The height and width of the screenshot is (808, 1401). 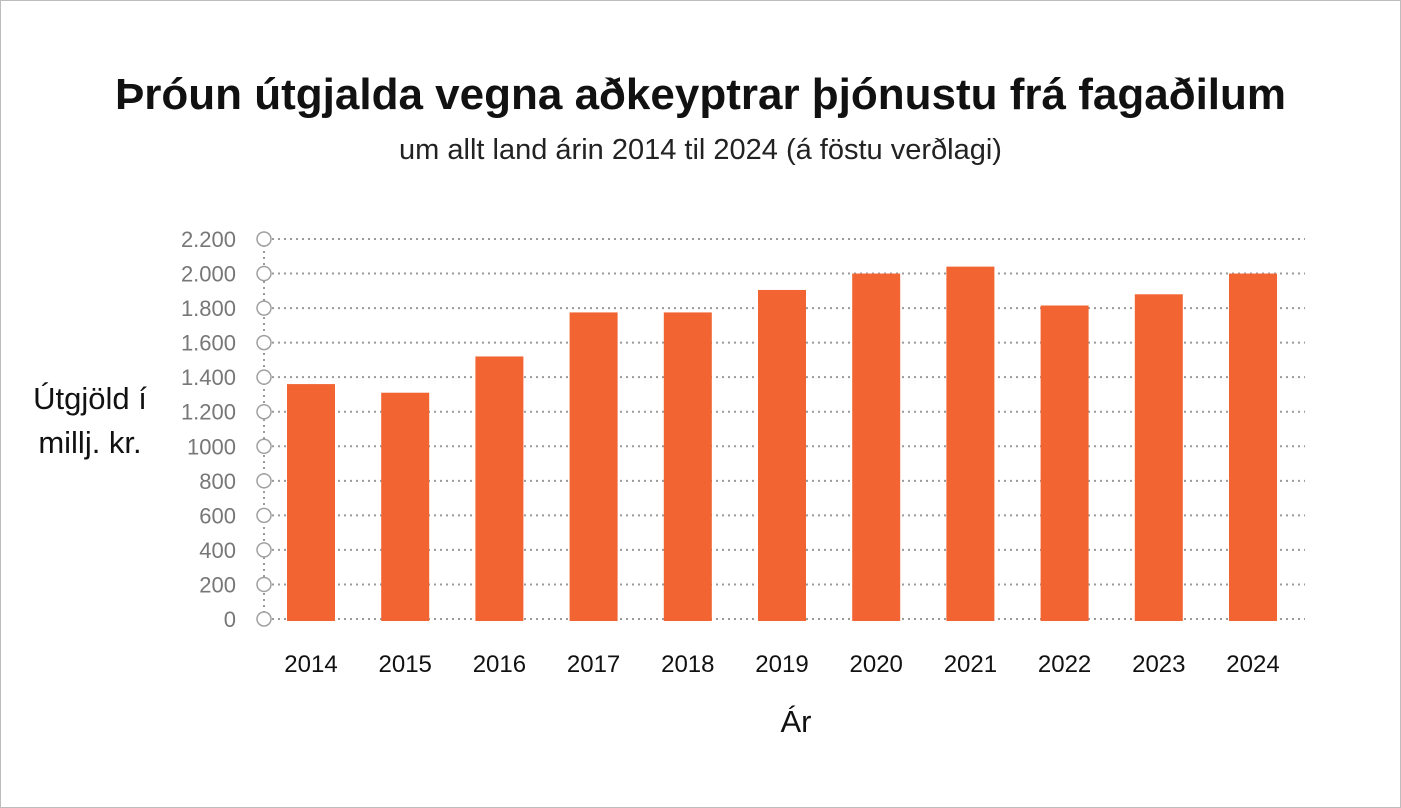 I want to click on bar-2019, so click(x=782, y=455).